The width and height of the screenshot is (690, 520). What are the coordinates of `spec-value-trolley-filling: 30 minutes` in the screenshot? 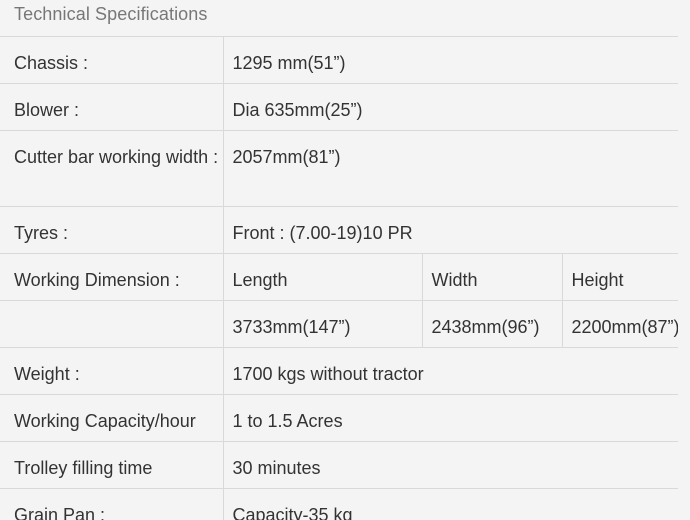 It's located at (450, 465).